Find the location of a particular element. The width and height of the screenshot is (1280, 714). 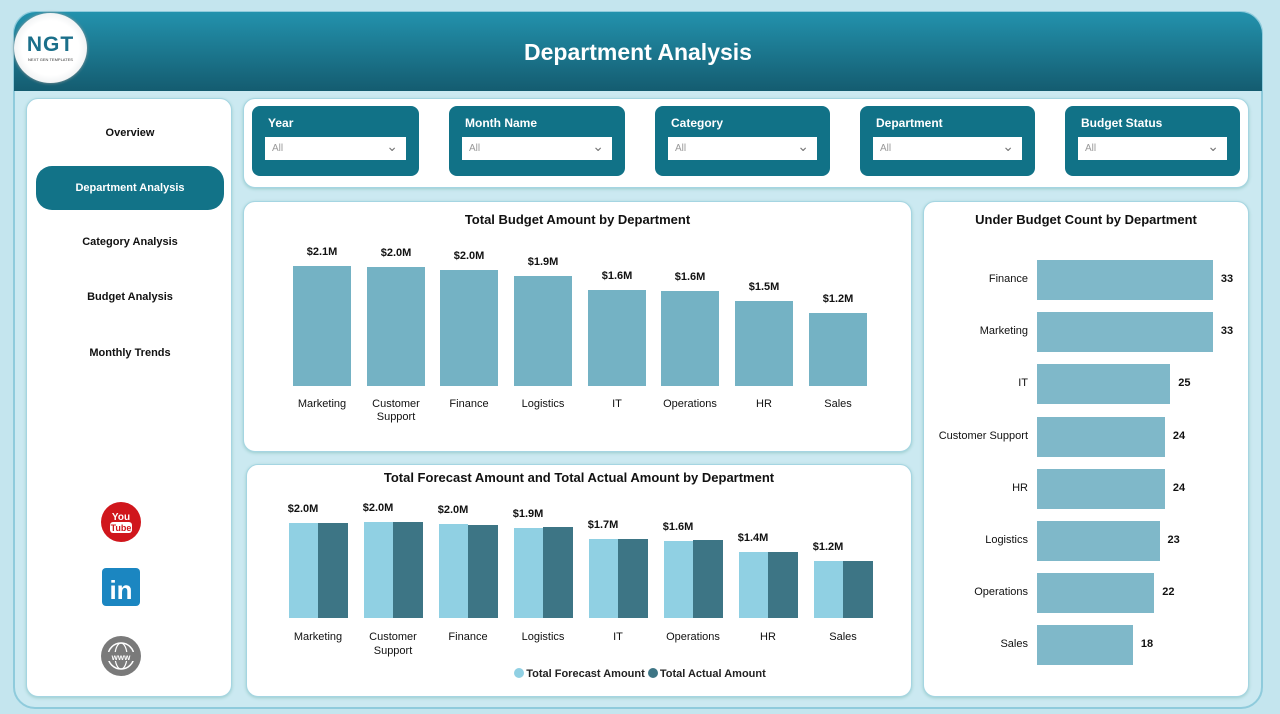

linkedin-icon: in is located at coordinates (121, 587).